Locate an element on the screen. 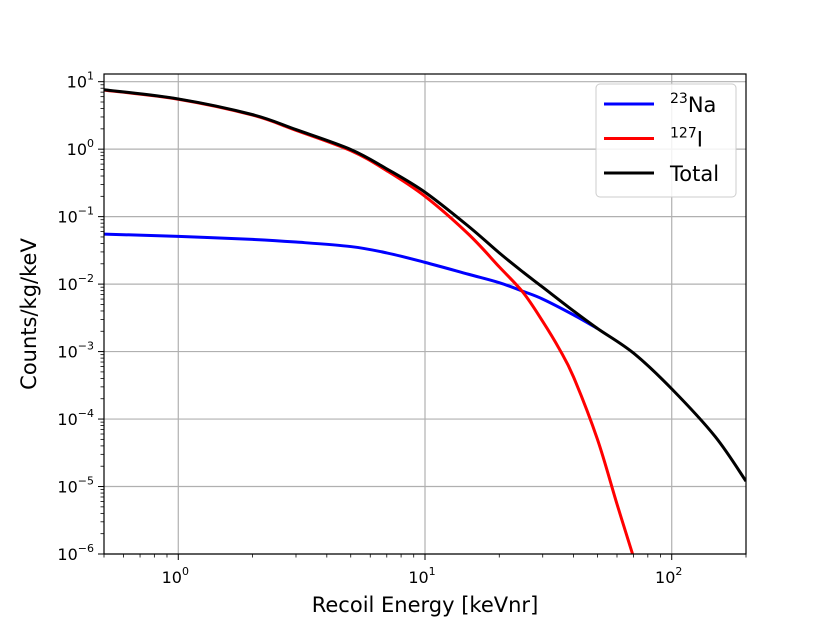 The height and width of the screenshot is (623, 830). legend: 23Na 127I Total is located at coordinates (666, 140).